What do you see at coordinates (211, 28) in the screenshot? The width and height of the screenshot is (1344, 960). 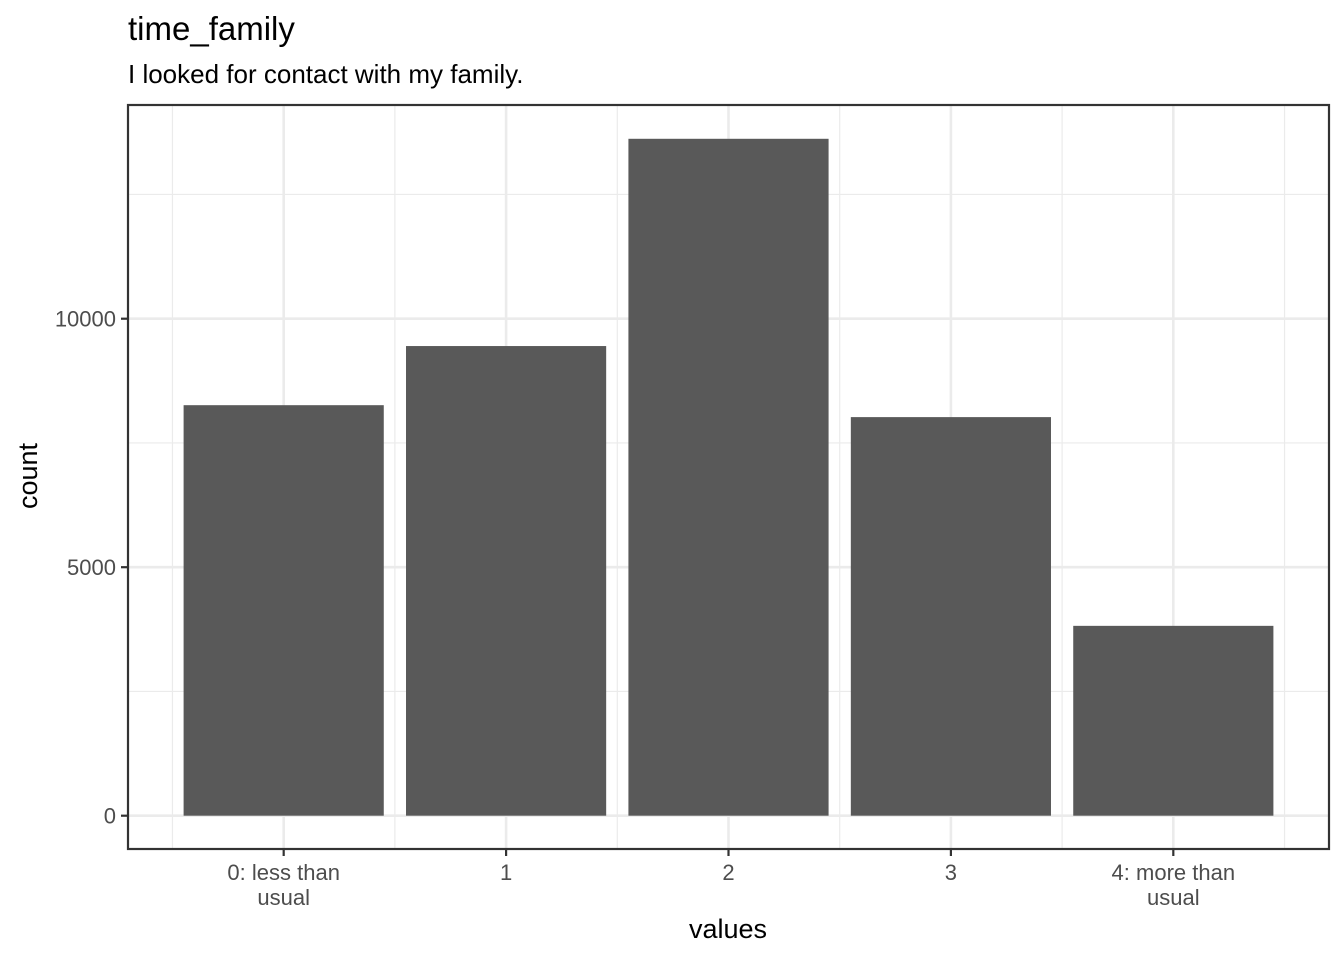 I see `chart-title: time_family` at bounding box center [211, 28].